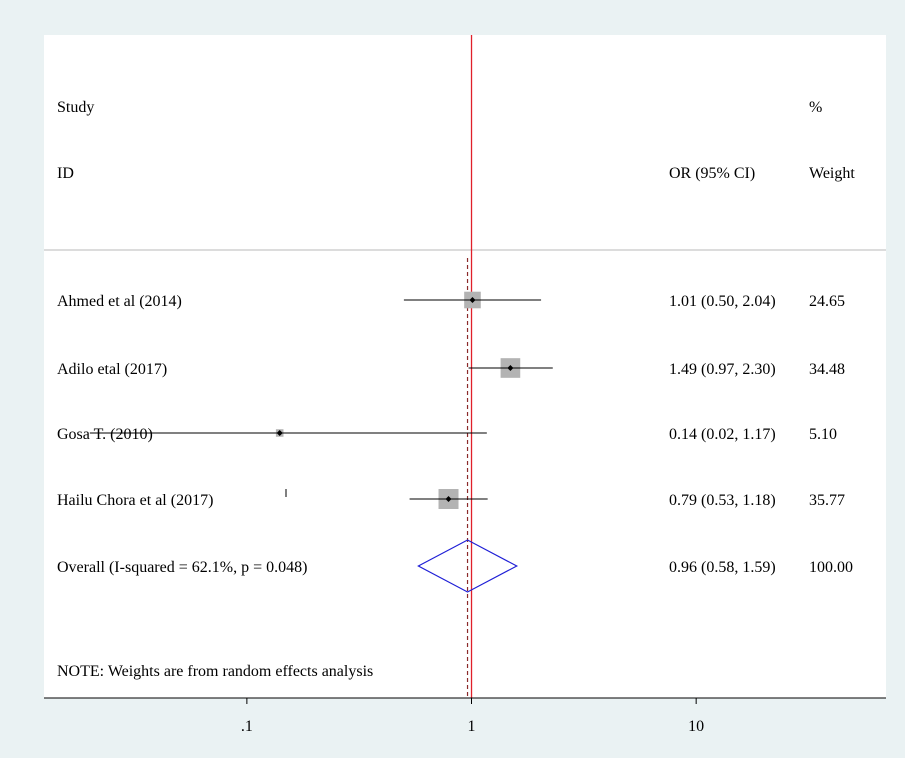  Describe the element at coordinates (832, 173) in the screenshot. I see `header-weight: Weight` at that location.